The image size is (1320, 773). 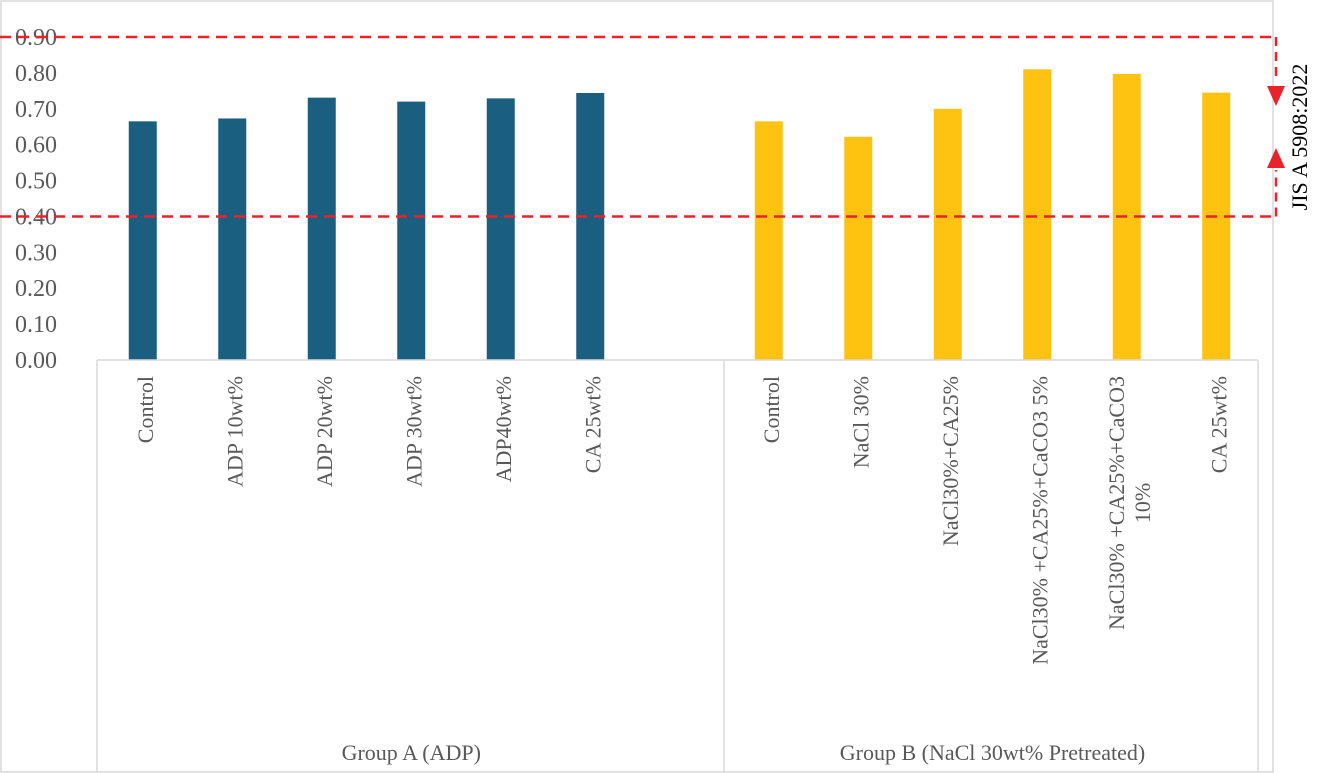 What do you see at coordinates (411, 752) in the screenshot?
I see `group-label: Group A (ADP)` at bounding box center [411, 752].